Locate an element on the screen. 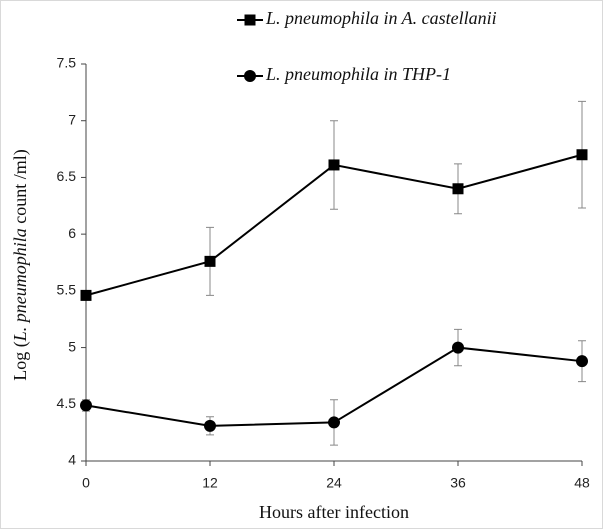 The image size is (603, 529). y-tick-label: 6.5 is located at coordinates (67, 176).